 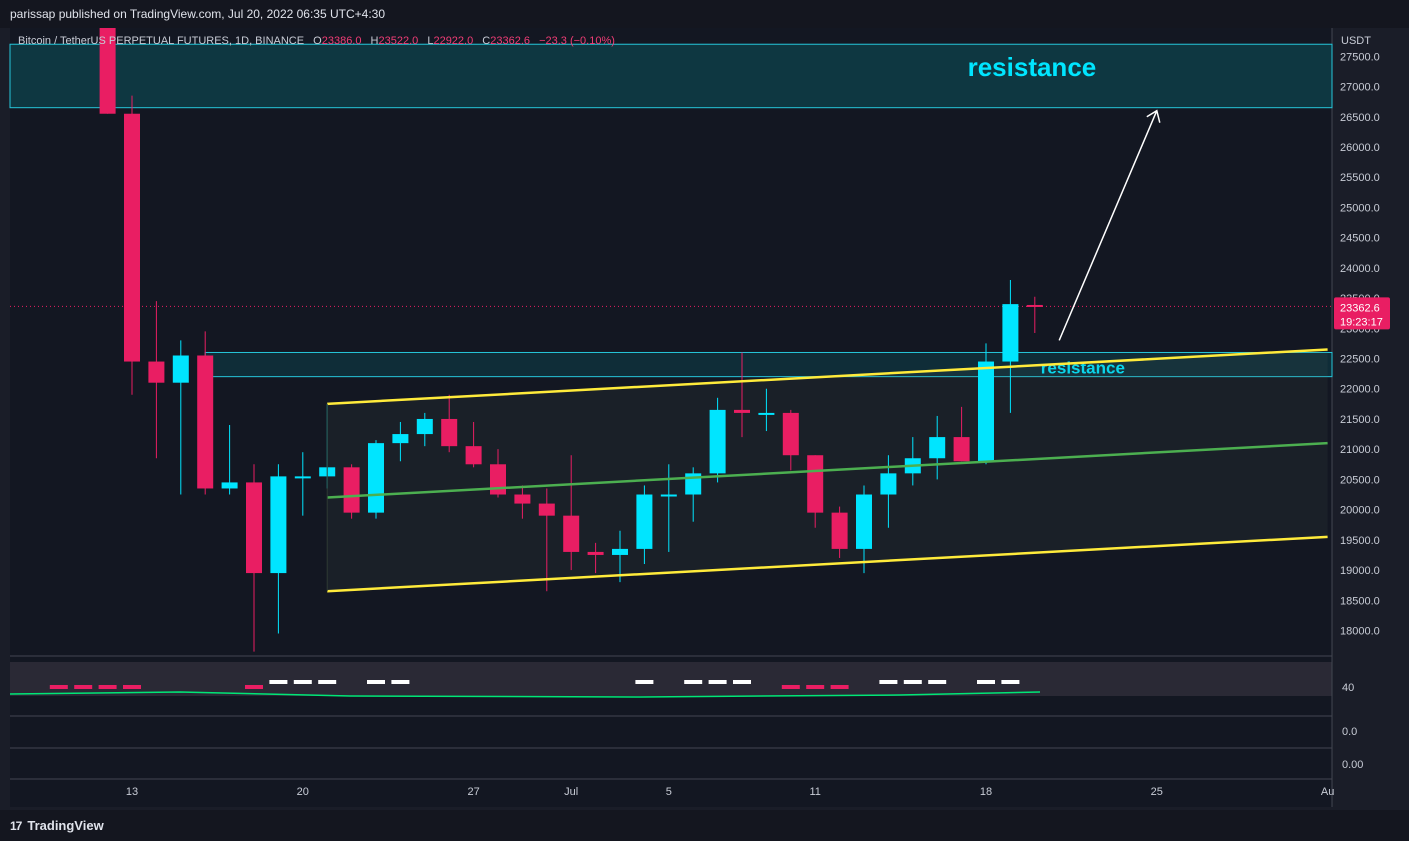 I want to click on price-tick-label: 25000.0, so click(x=1360, y=208).